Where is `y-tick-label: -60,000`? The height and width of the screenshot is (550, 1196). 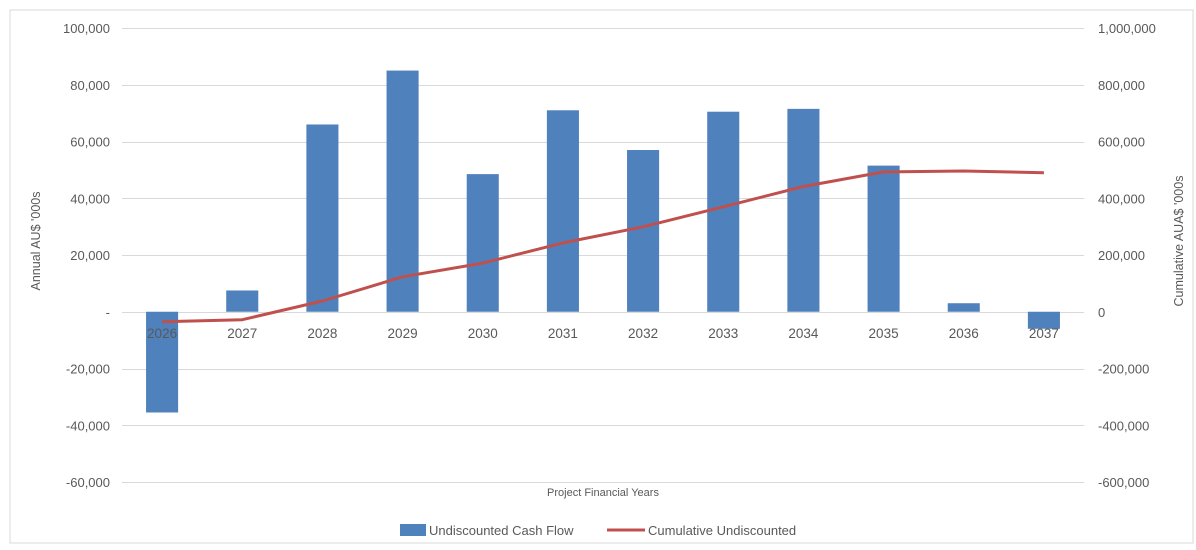
y-tick-label: -60,000 is located at coordinates (88, 482).